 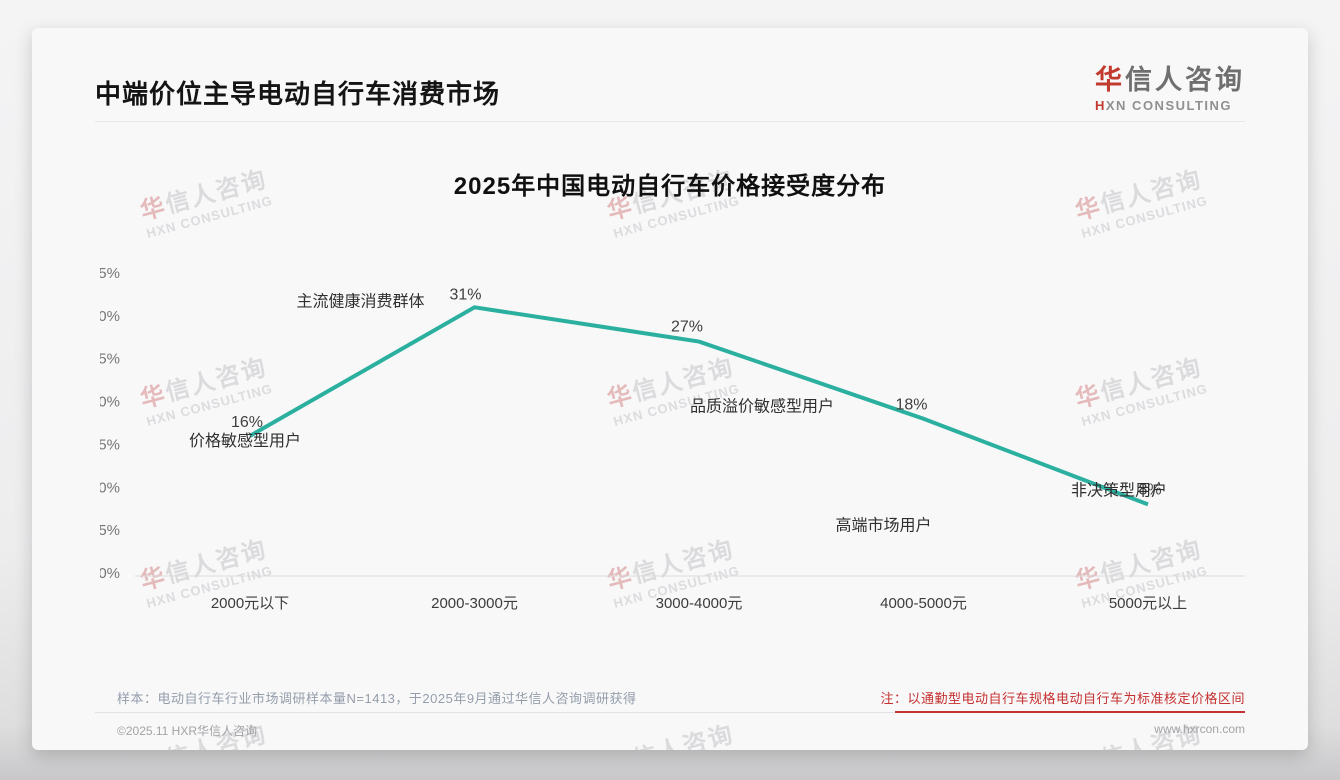 What do you see at coordinates (1119, 490) in the screenshot?
I see `segment-persona-label: 非决策型用户` at bounding box center [1119, 490].